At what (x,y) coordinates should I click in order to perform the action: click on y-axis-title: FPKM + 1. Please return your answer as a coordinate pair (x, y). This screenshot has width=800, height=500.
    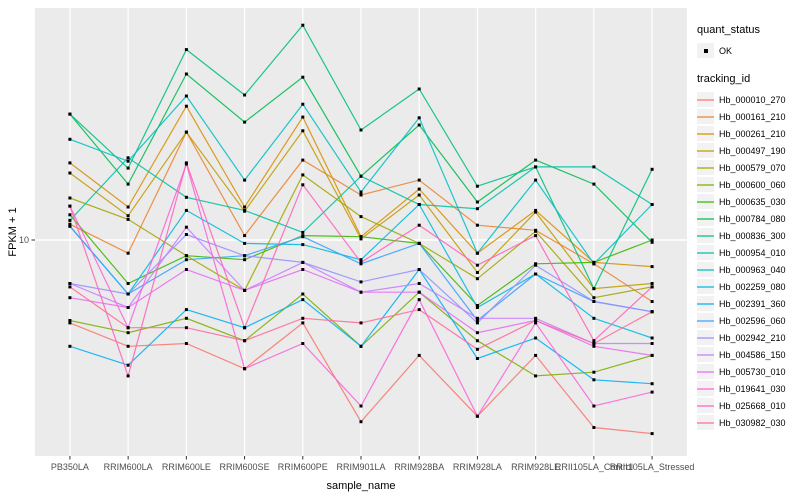
    Looking at the image, I should click on (13, 232).